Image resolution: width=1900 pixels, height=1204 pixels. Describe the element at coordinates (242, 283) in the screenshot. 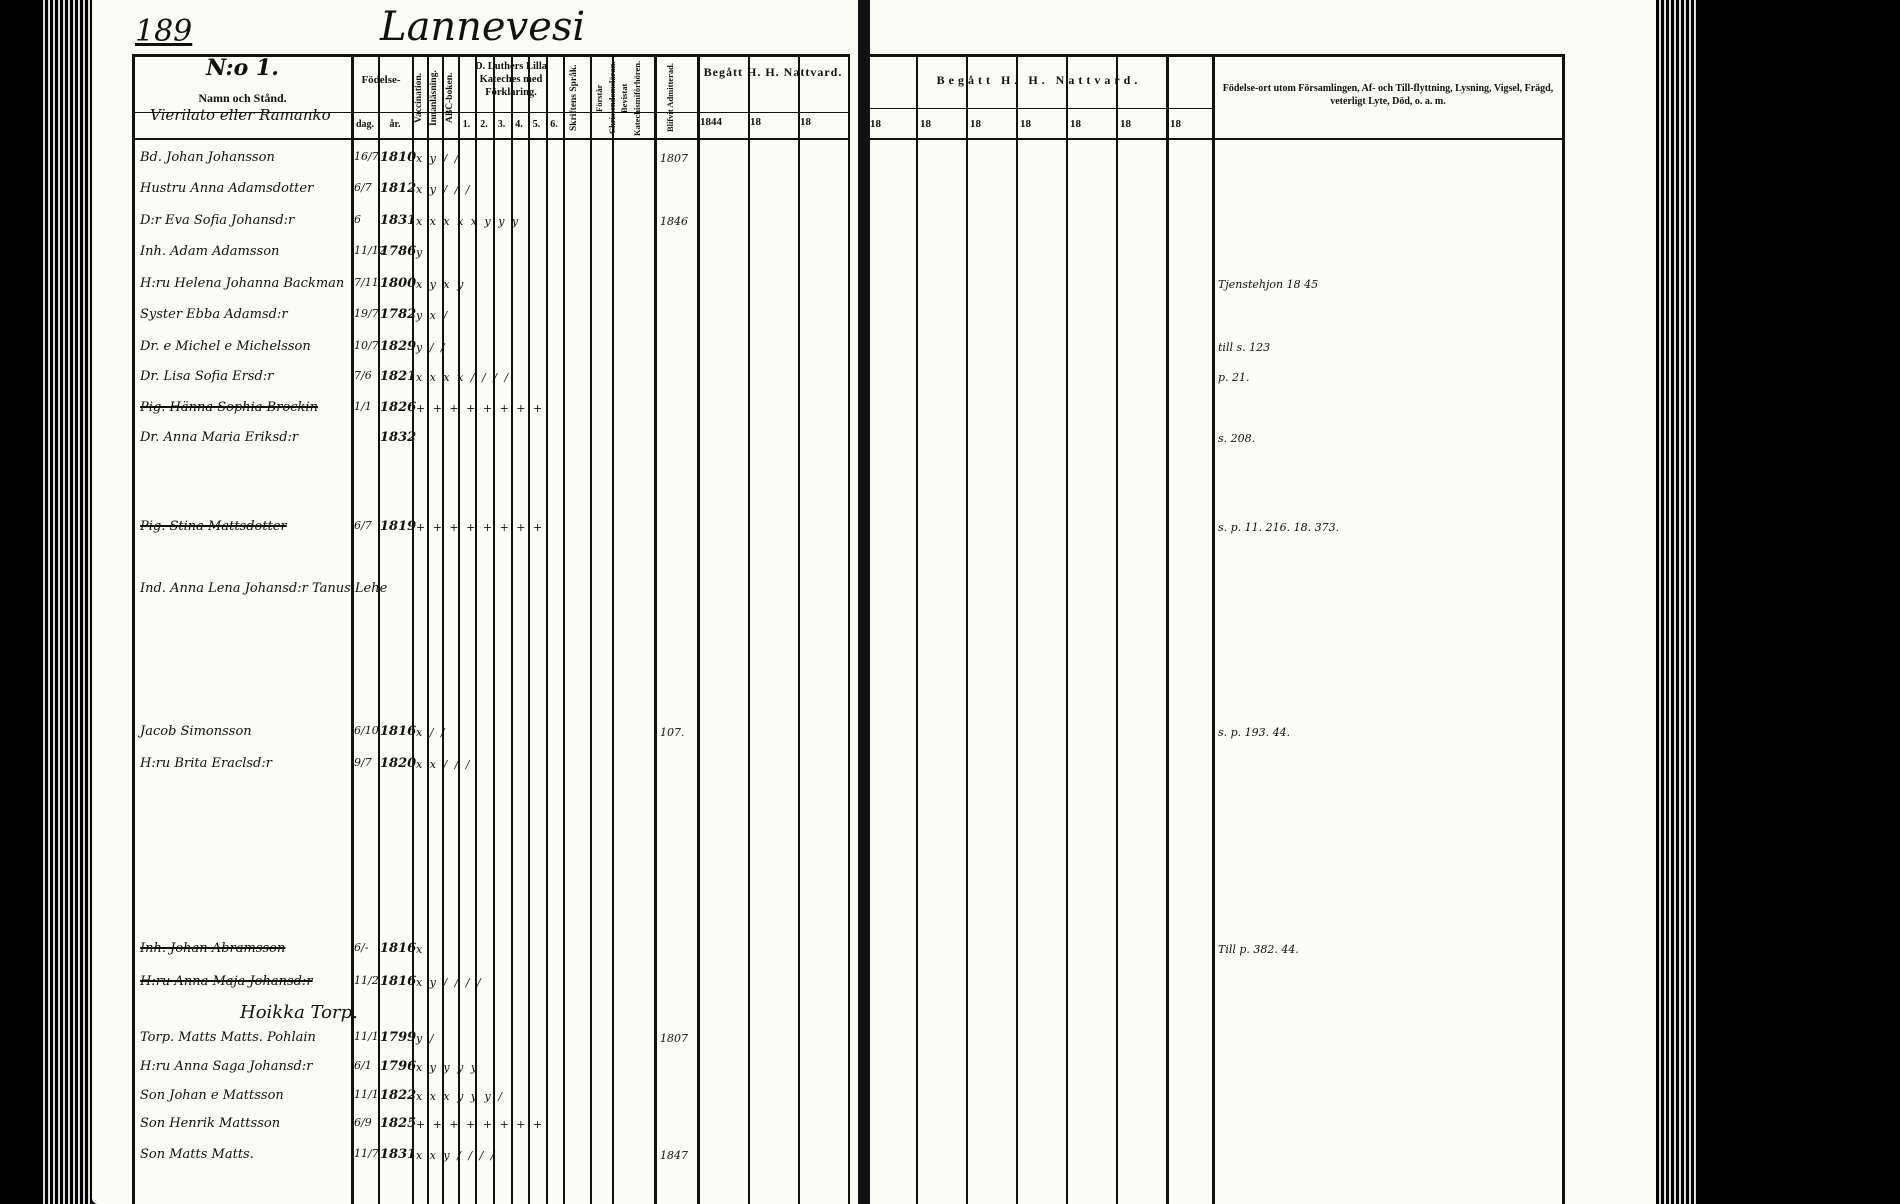

I see `person-name: H:ru Helena Johanna Backman` at that location.